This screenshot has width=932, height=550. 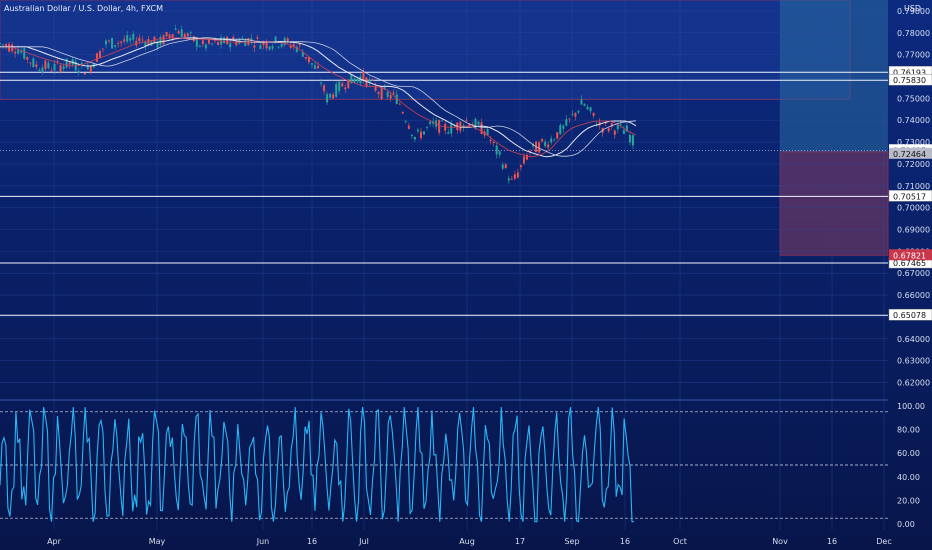 What do you see at coordinates (908, 477) in the screenshot?
I see `osc-tick-label: 40.00` at bounding box center [908, 477].